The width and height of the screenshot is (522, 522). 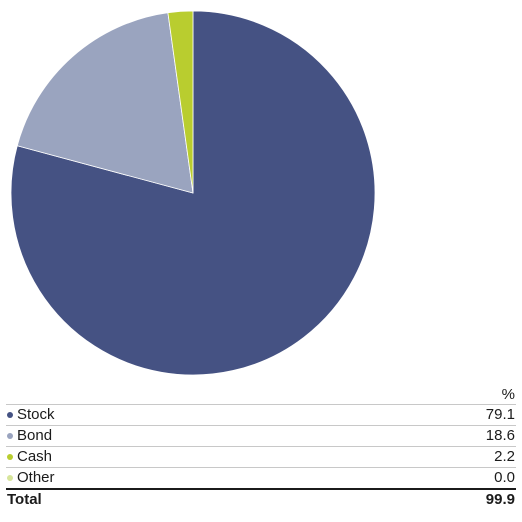 What do you see at coordinates (500, 435) in the screenshot?
I see `bond-value: 18.6` at bounding box center [500, 435].